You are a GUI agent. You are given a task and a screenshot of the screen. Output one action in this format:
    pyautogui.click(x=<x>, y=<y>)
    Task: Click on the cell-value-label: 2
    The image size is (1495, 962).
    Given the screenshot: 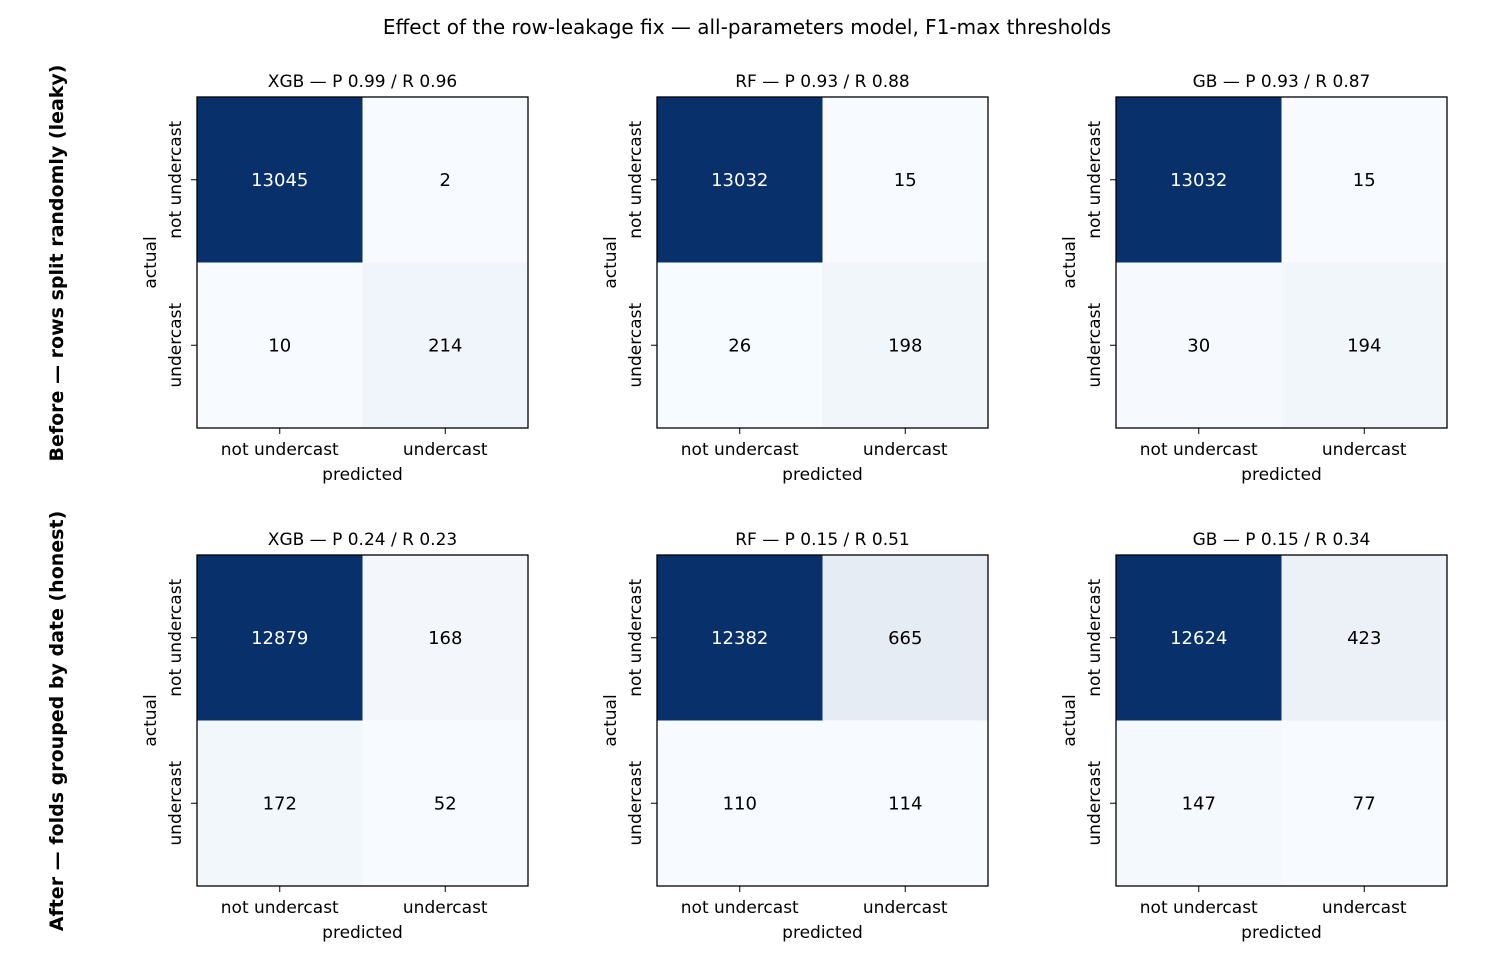 What is the action you would take?
    pyautogui.click(x=445, y=180)
    